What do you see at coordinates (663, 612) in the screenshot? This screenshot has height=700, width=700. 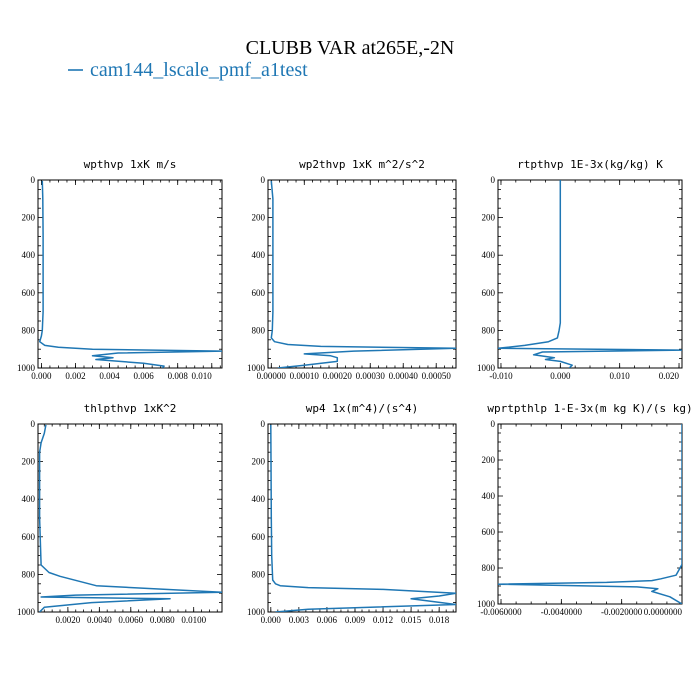 I see `x-tick-label: 0.0000000` at bounding box center [663, 612].